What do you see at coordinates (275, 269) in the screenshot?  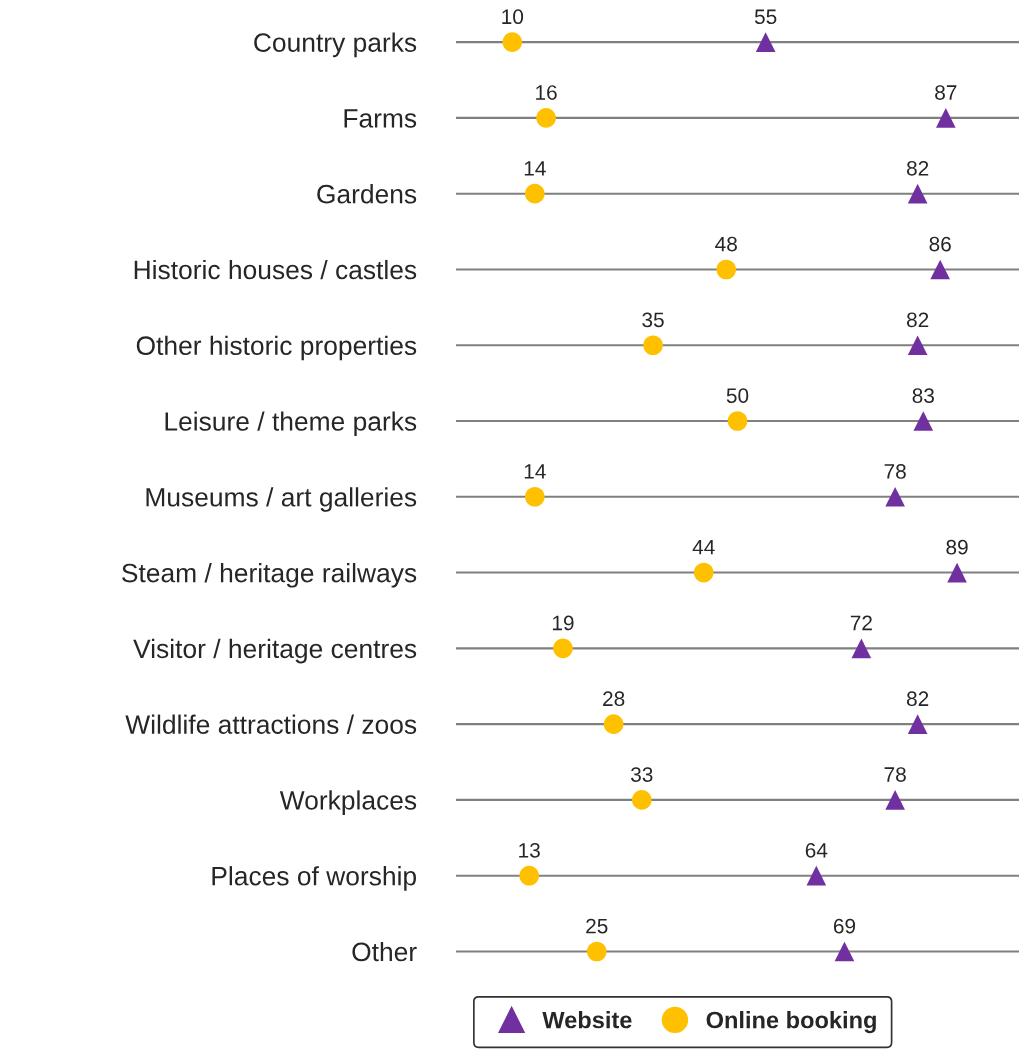 I see `y-tick-label: Historic houses / castles` at bounding box center [275, 269].